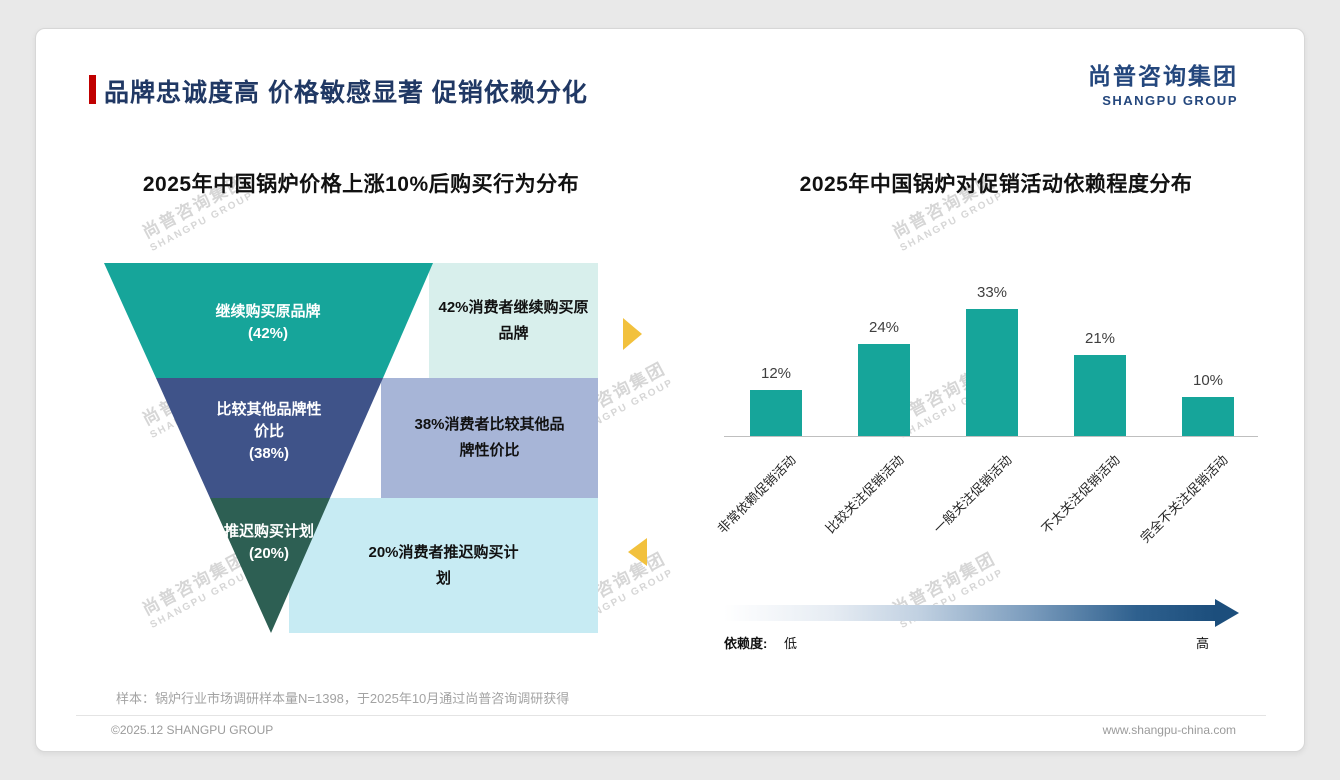  I want to click on funnel-desc-box-2: 38%消费者比较其他品牌性价比, so click(489, 438).